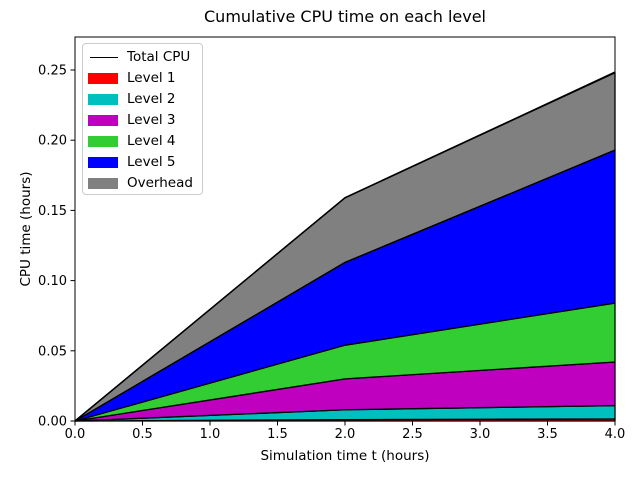 The width and height of the screenshot is (640, 480). I want to click on legend-swatch-overhead, so click(103, 183).